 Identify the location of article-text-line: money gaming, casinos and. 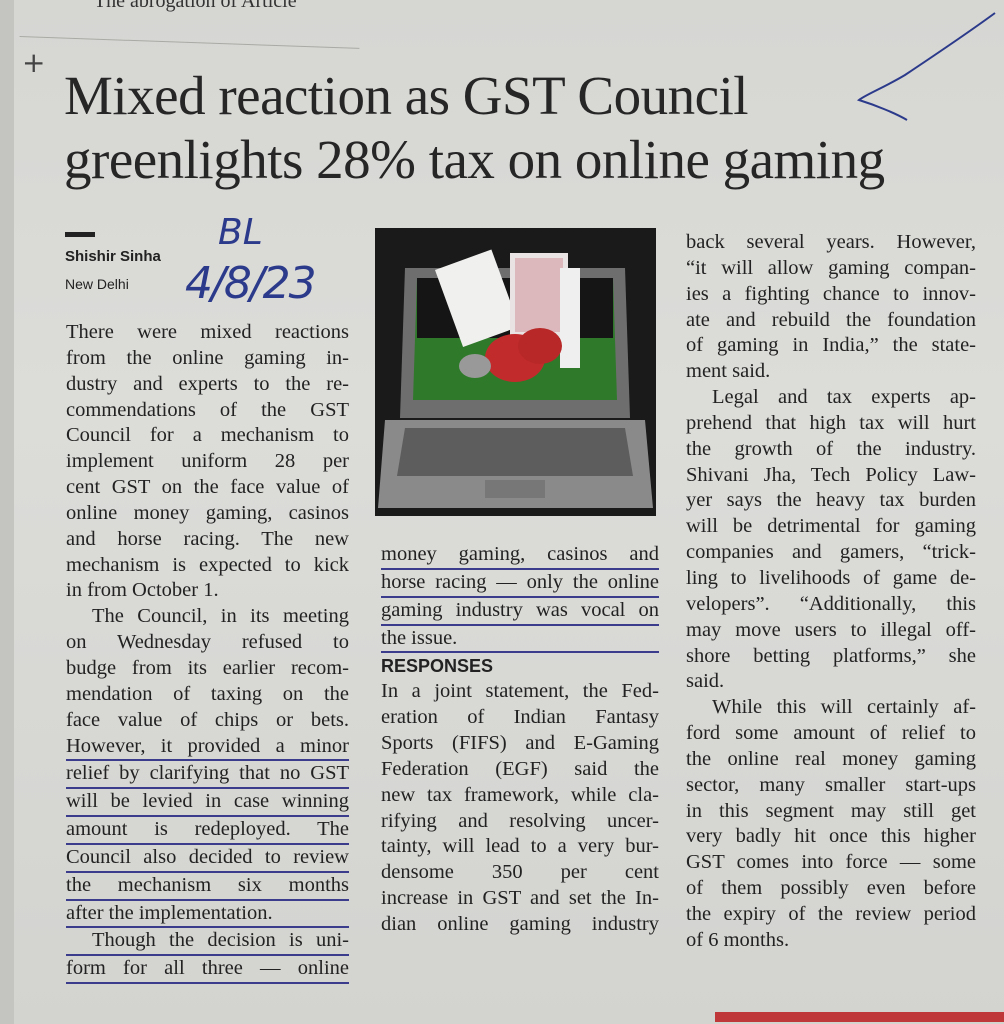
(520, 556).